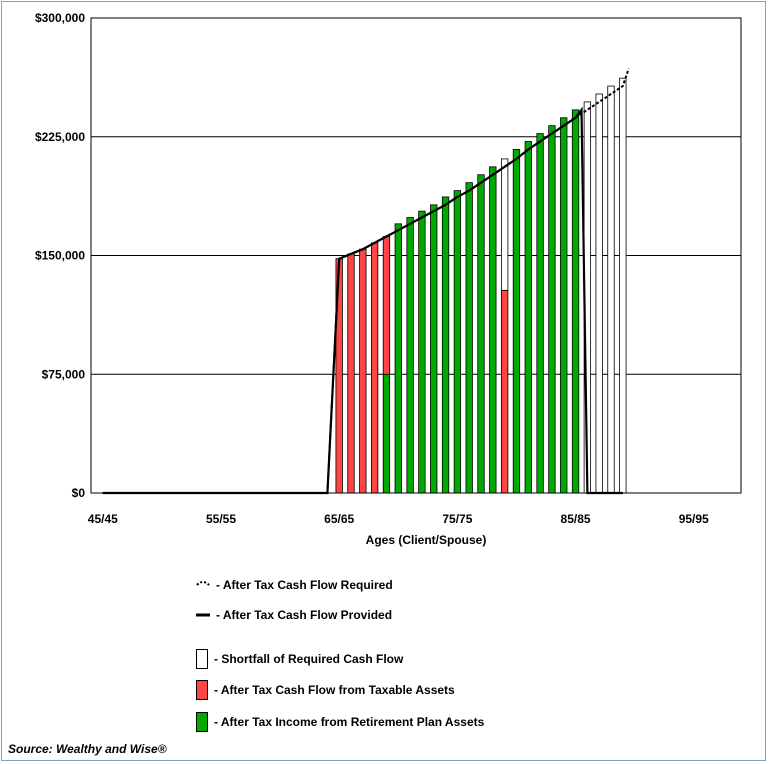  I want to click on y-tick-label: $300,000, so click(60, 18).